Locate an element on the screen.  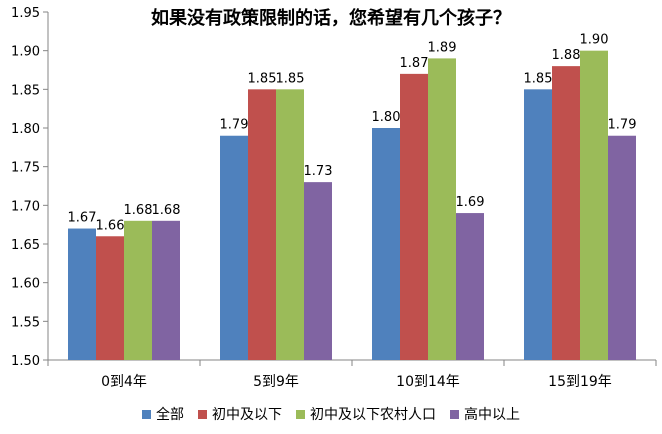
legend-item: 高中以上 is located at coordinates (485, 414).